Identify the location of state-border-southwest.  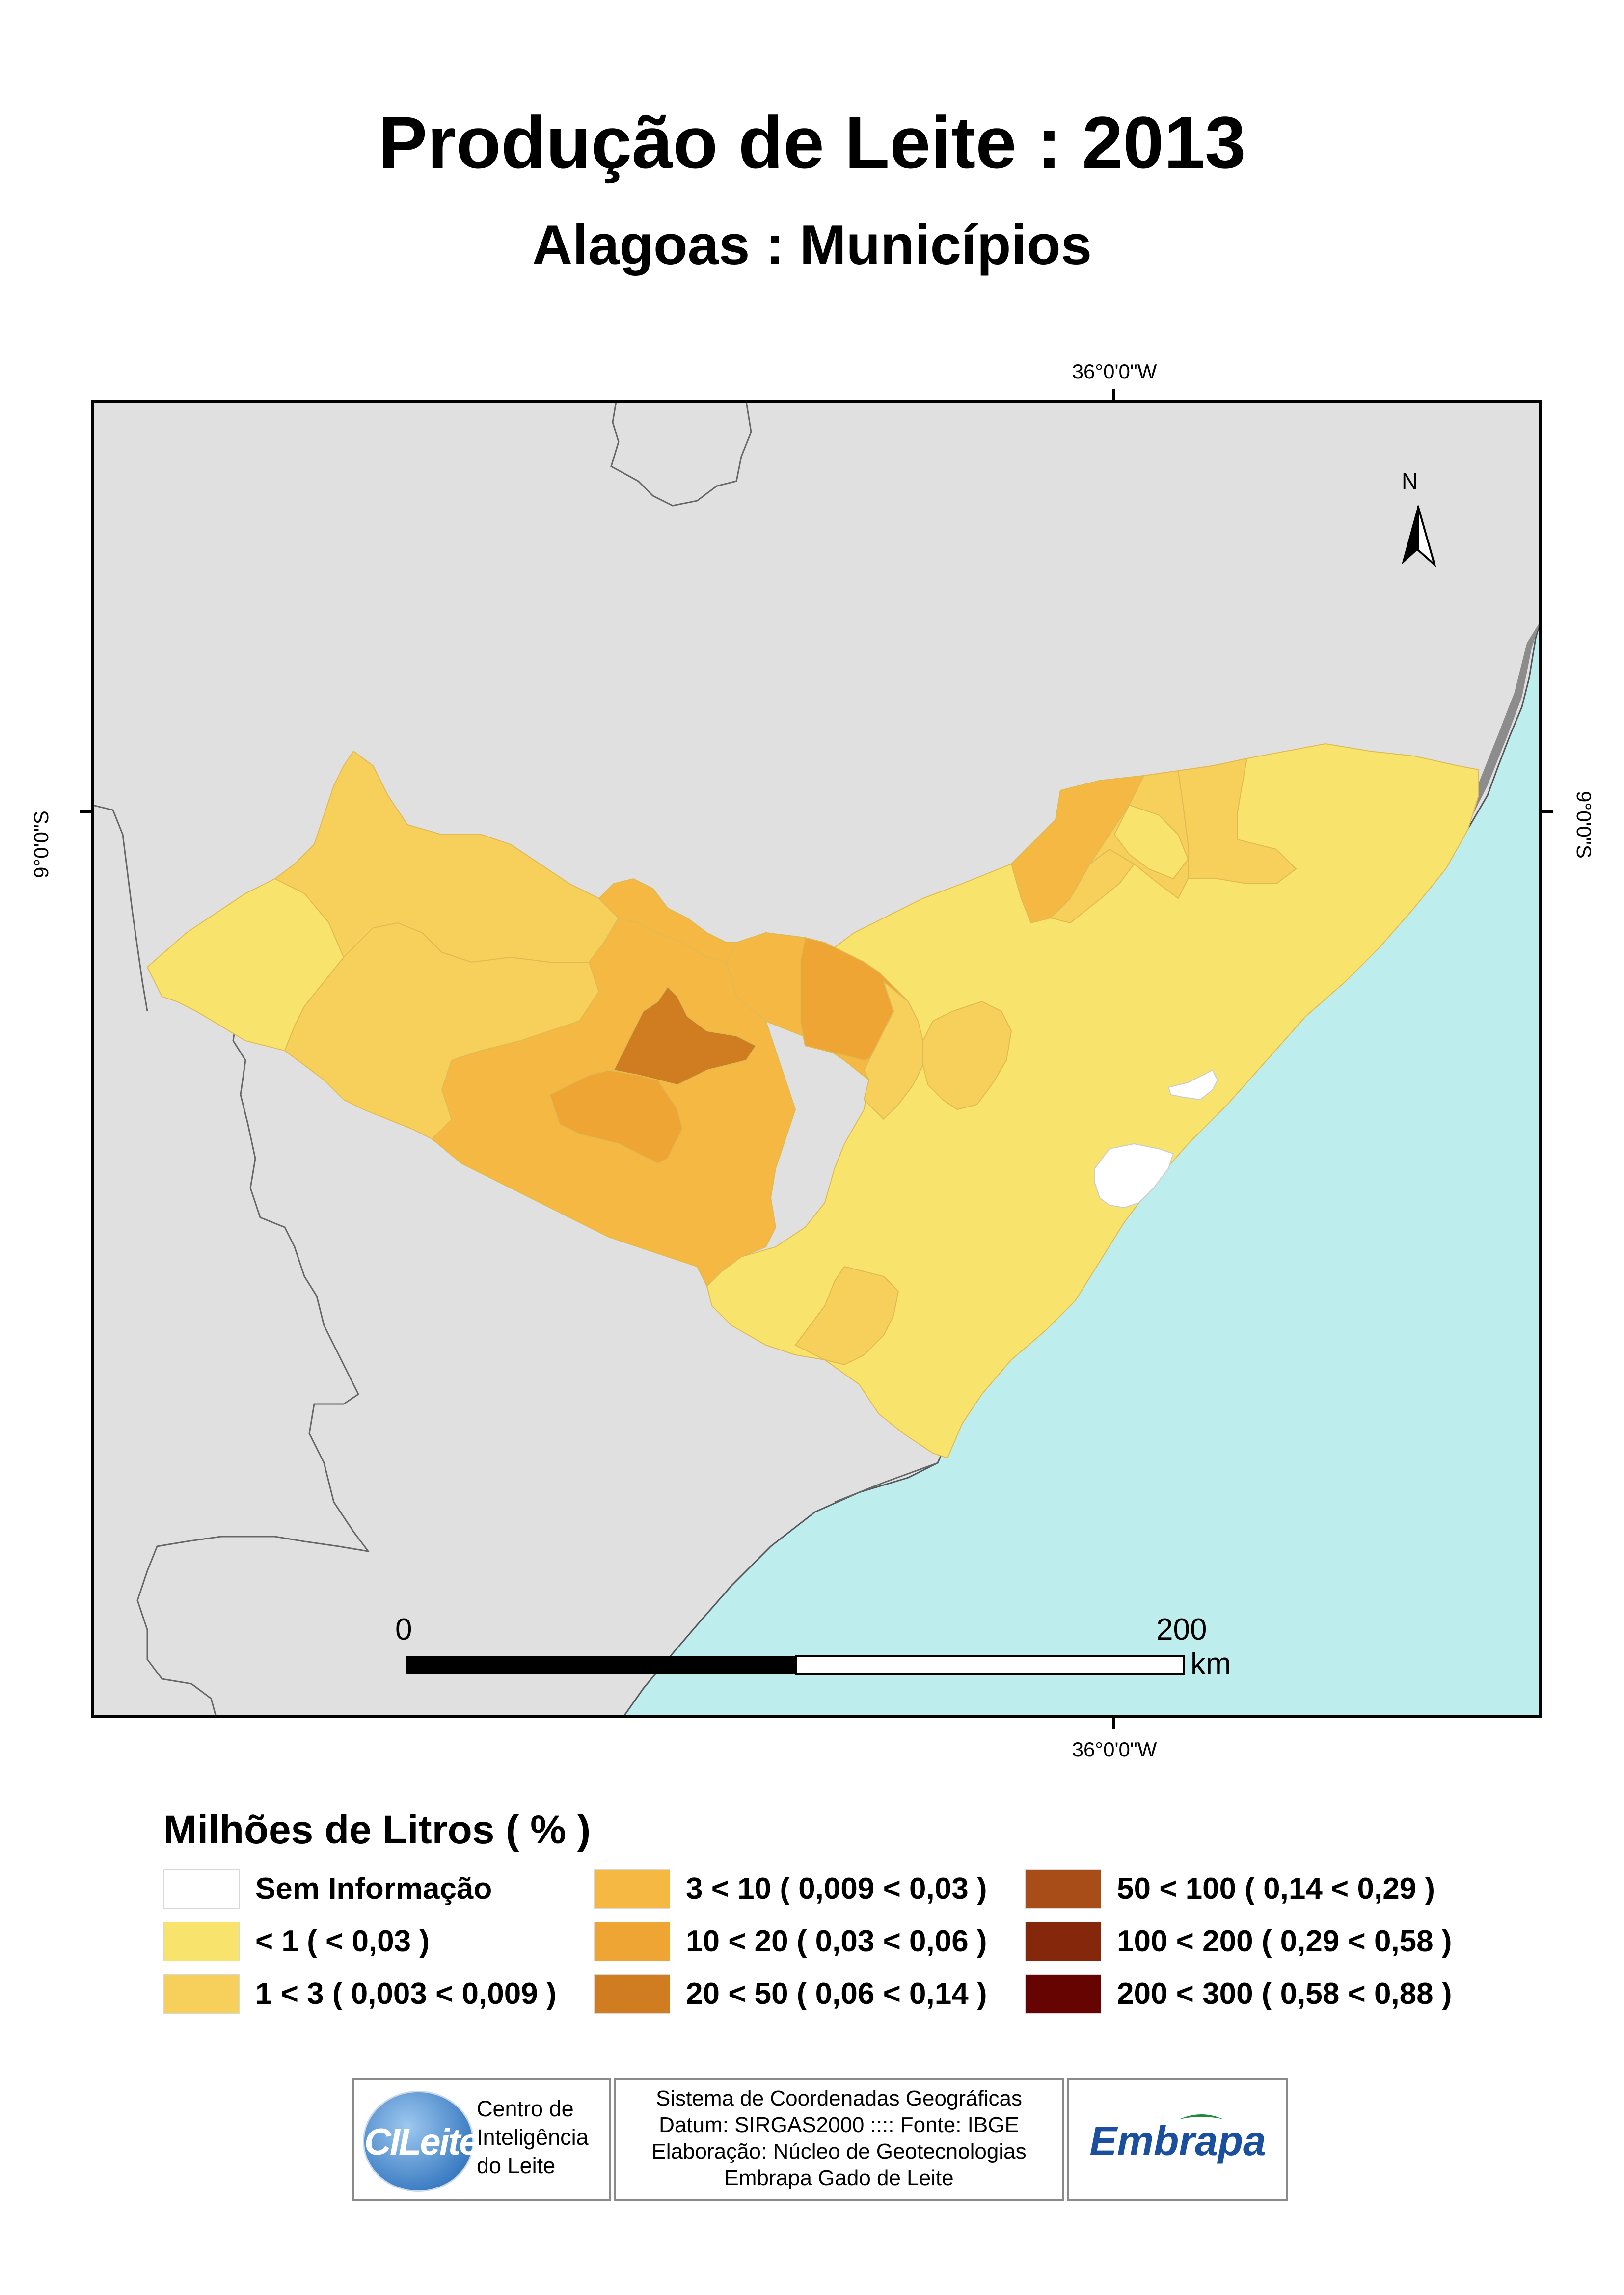
(253, 1361).